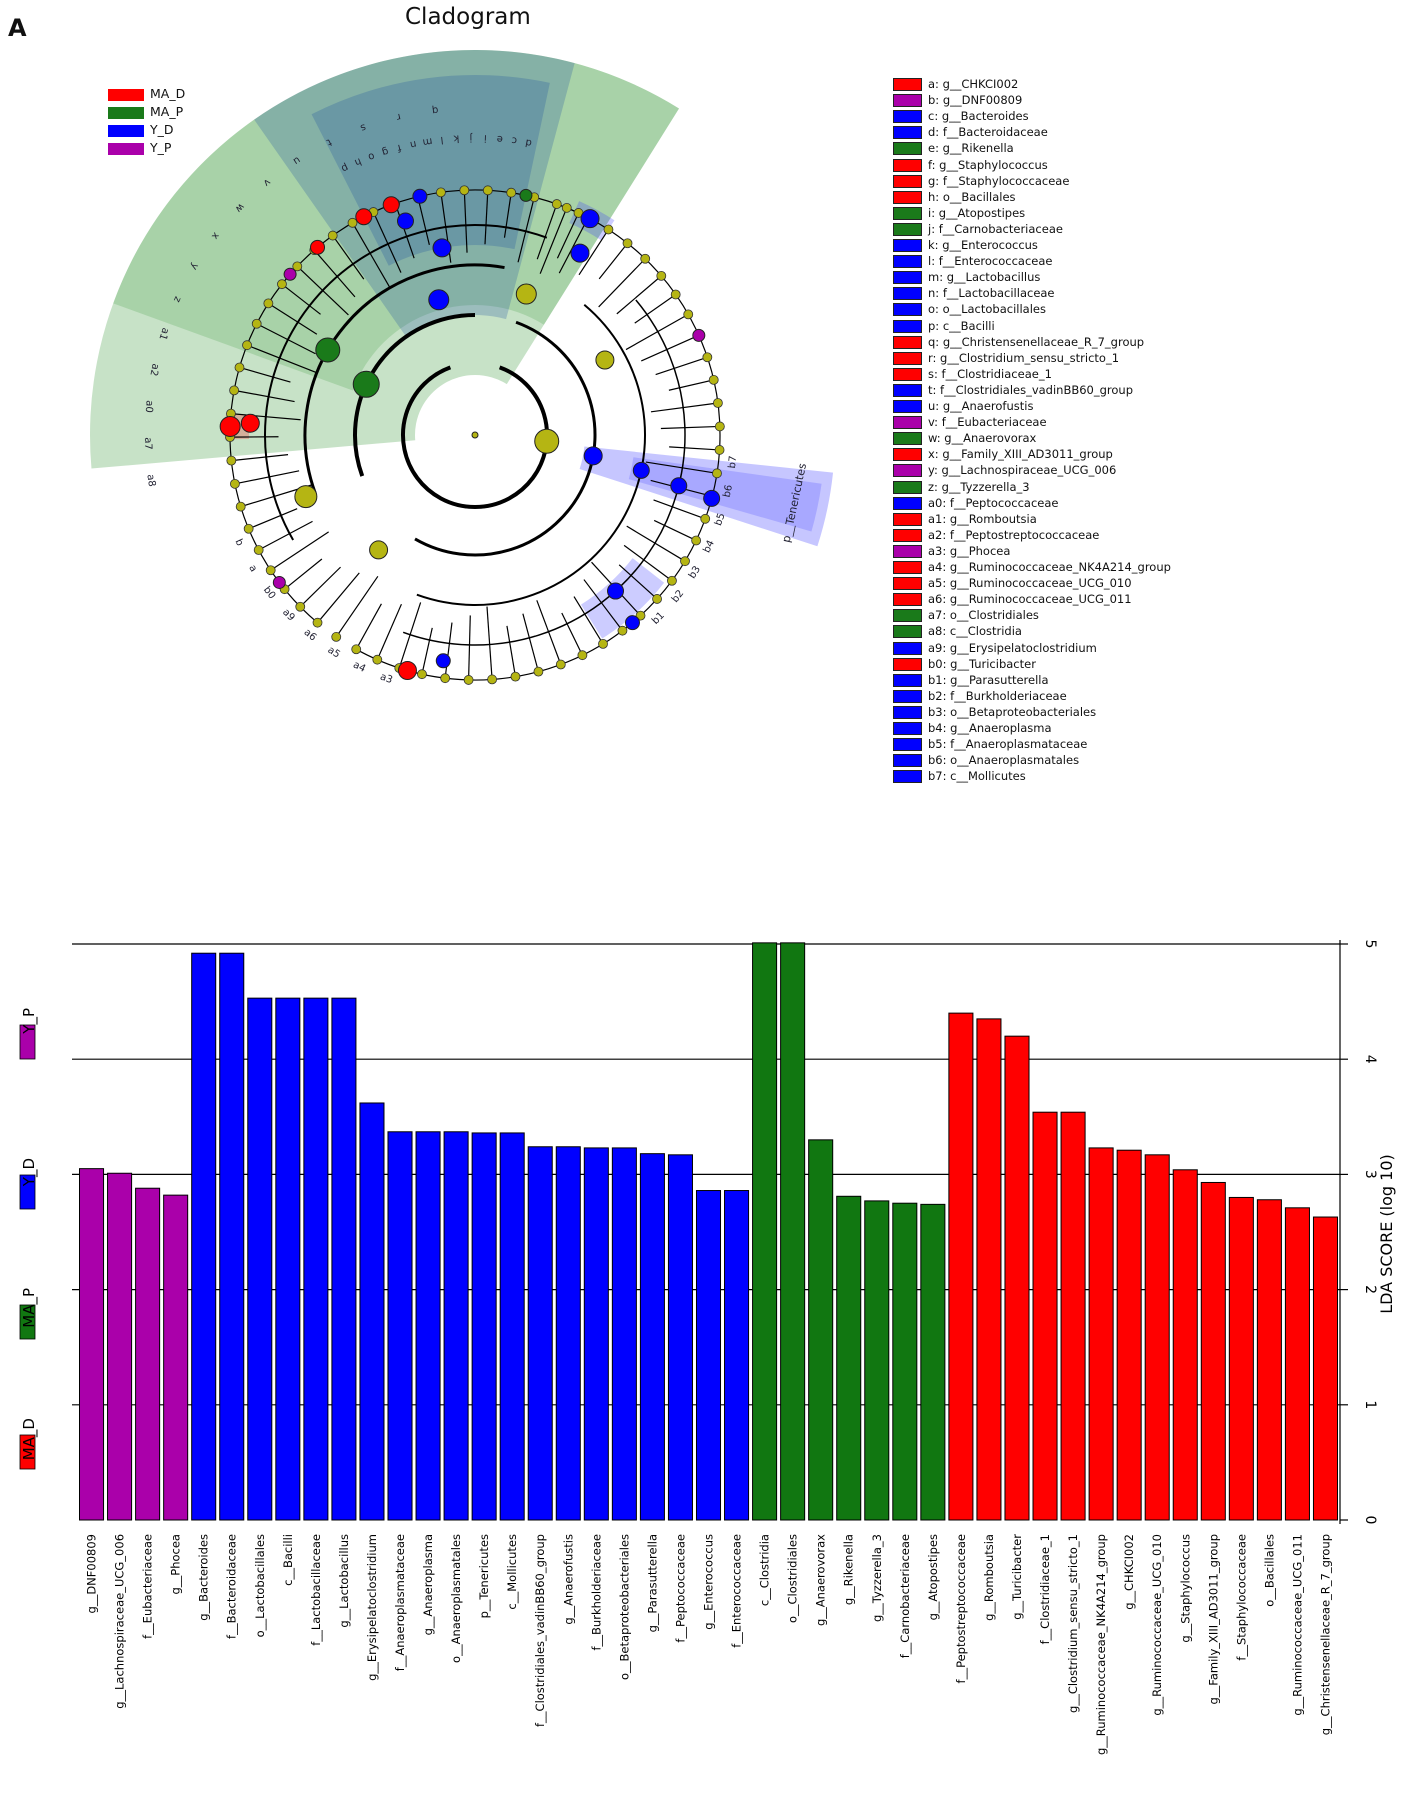 Image resolution: width=1417 pixels, height=1800 pixels. I want to click on legend-label: b: g__DNF00809, so click(975, 100).